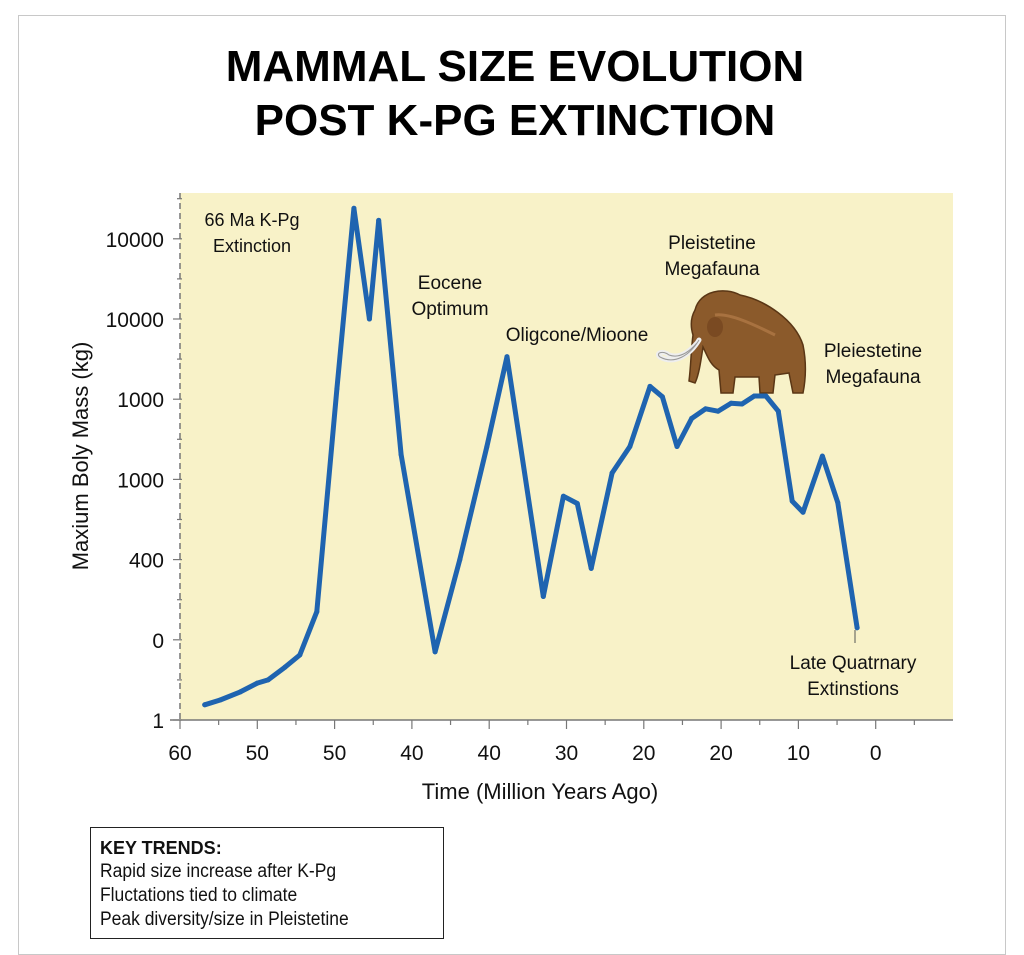  I want to click on title-line-1: MAMMAL SIZE EVOLUTION, so click(515, 66).